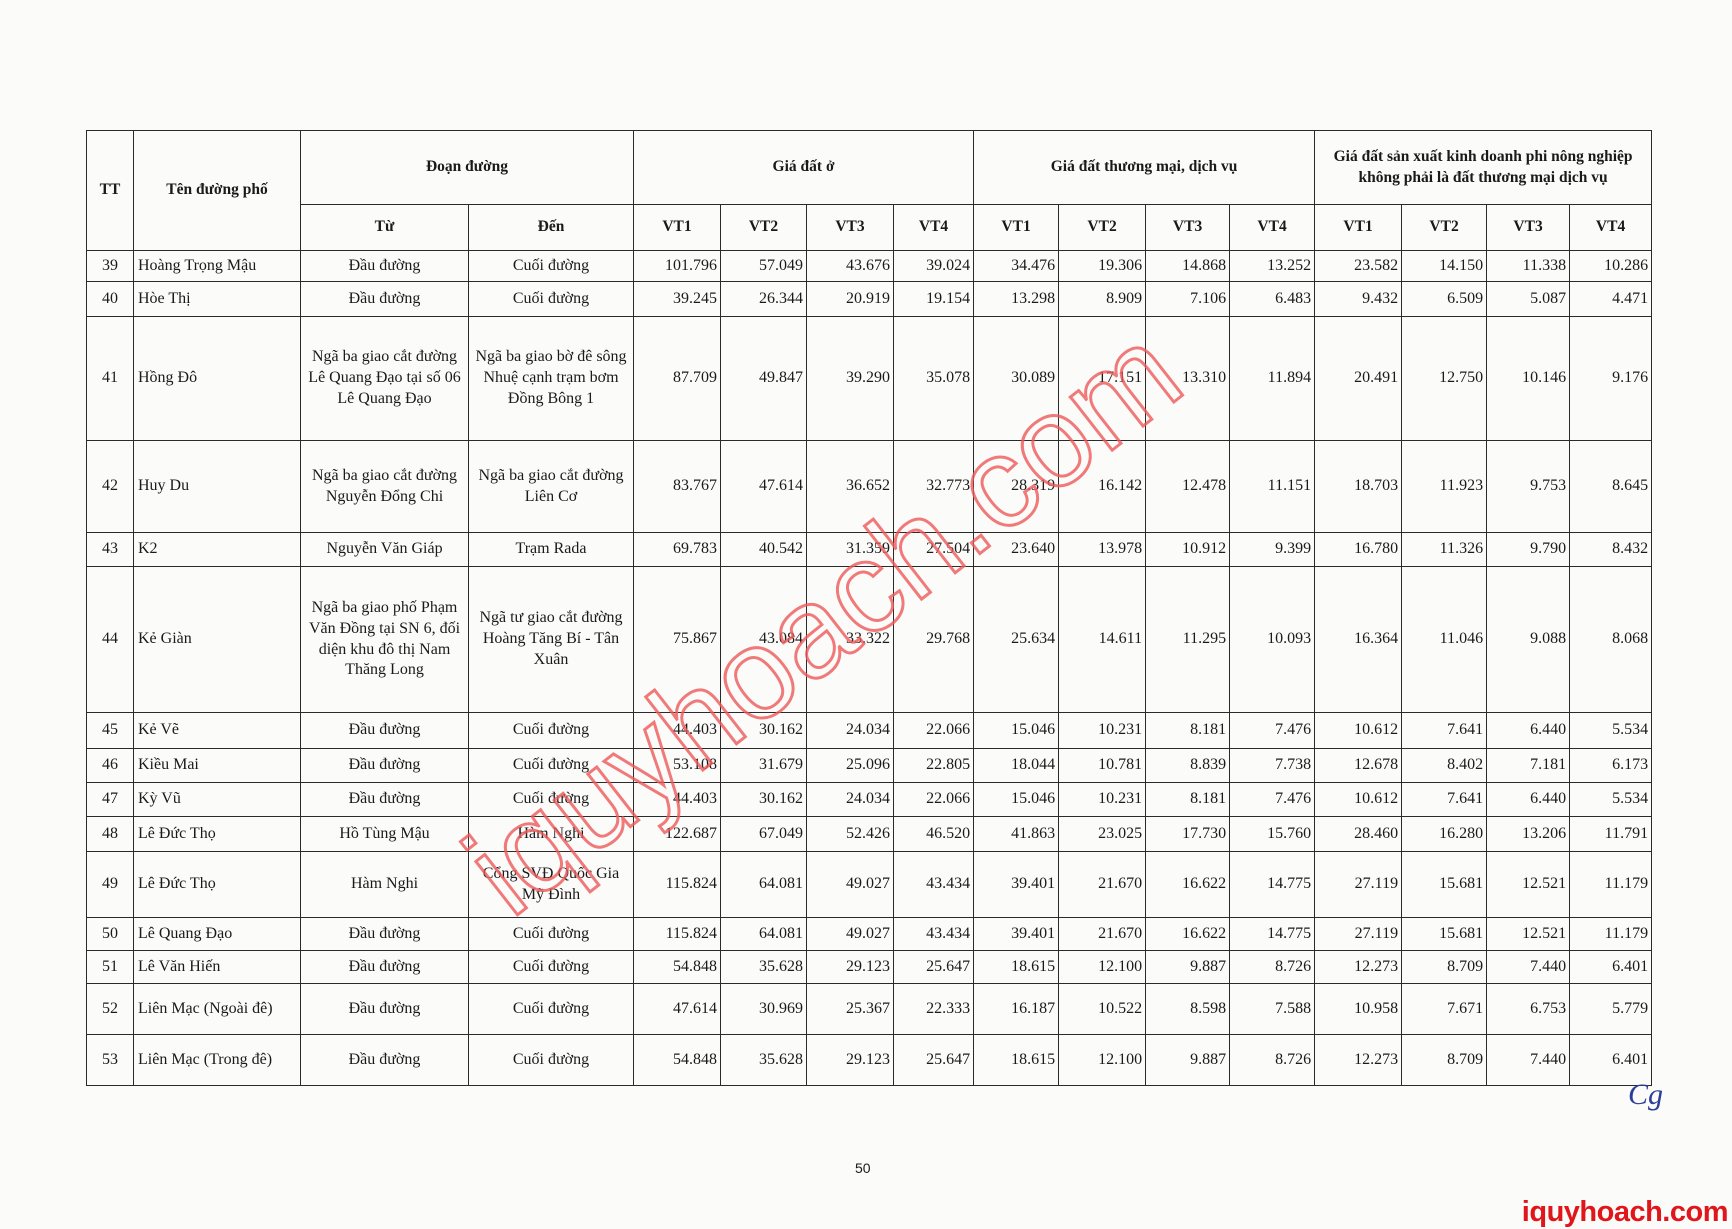 The width and height of the screenshot is (1732, 1229). Describe the element at coordinates (1528, 227) in the screenshot. I see `header-position: VT3` at that location.